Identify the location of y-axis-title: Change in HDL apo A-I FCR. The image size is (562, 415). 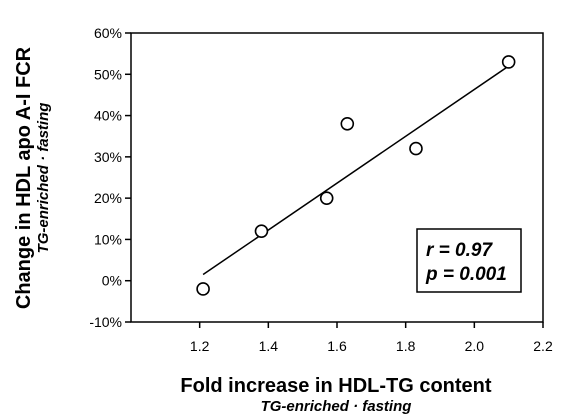
(24, 177).